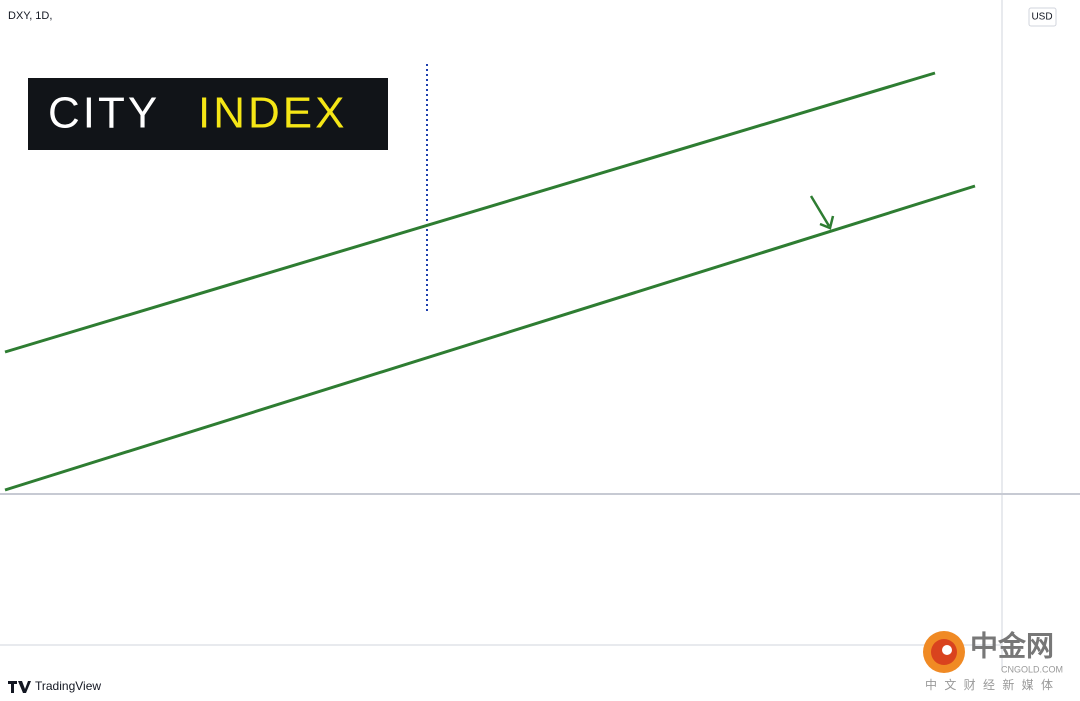  Describe the element at coordinates (822, 212) in the screenshot. I see `arrow` at that location.